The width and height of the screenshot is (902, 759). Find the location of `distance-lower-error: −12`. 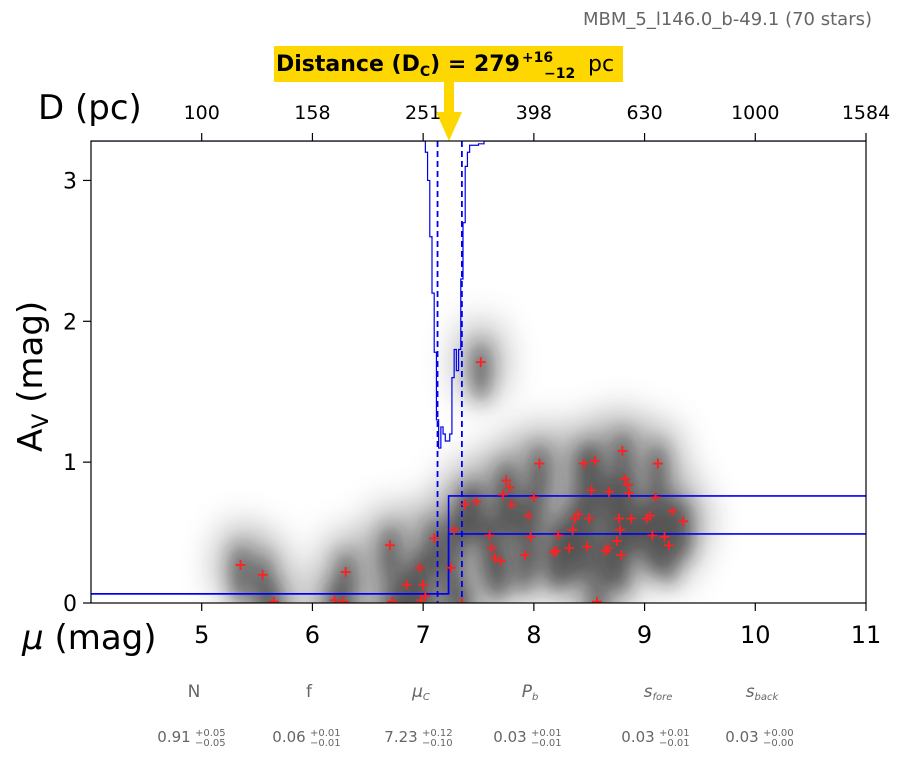

distance-lower-error: −12 is located at coordinates (559, 74).